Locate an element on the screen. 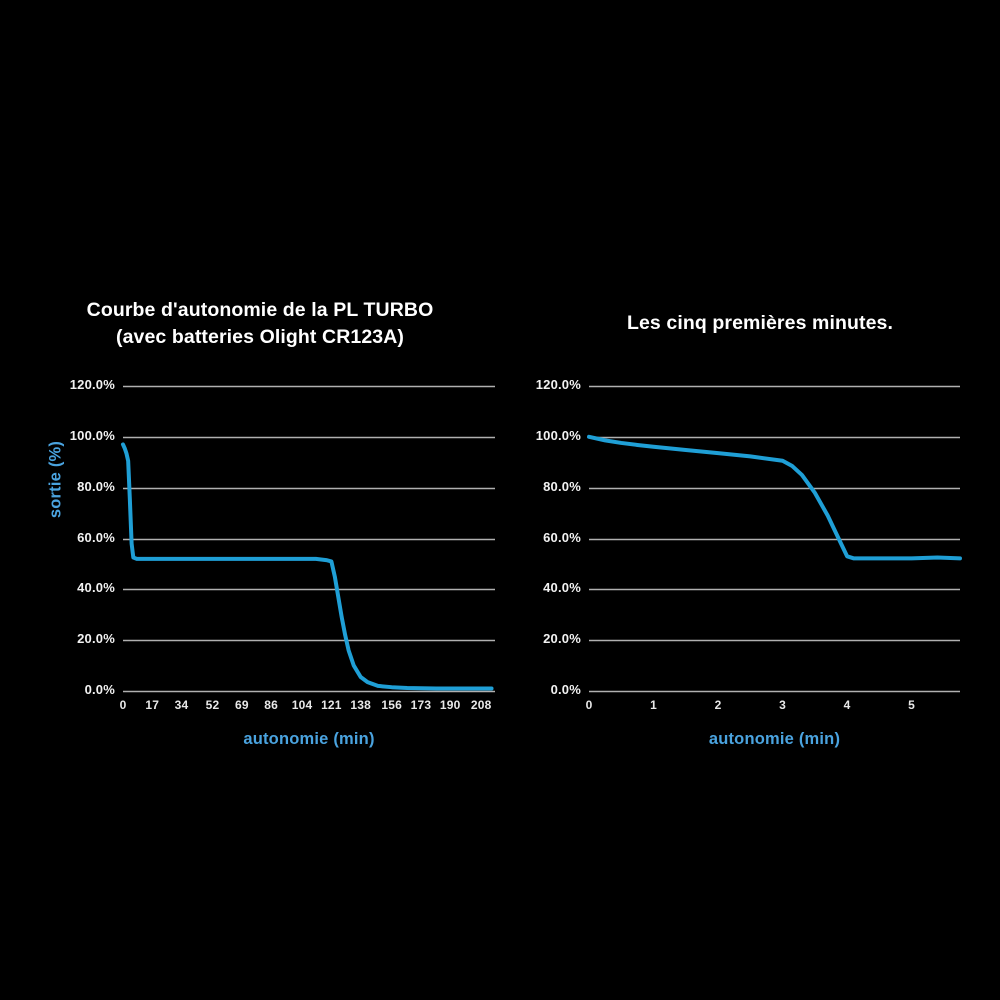  x-axis-tick-label: 3 is located at coordinates (782, 705).